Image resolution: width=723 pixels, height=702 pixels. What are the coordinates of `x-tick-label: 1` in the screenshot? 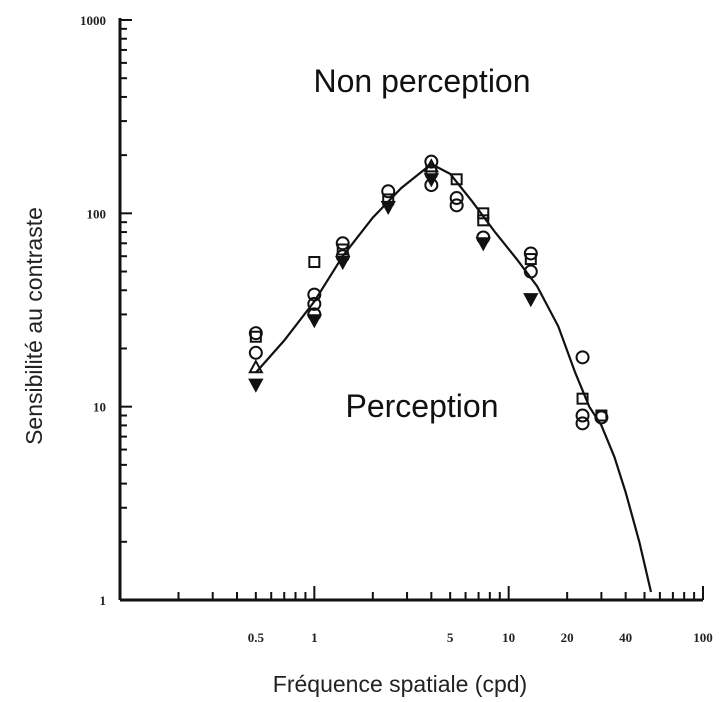 It's located at (314, 637).